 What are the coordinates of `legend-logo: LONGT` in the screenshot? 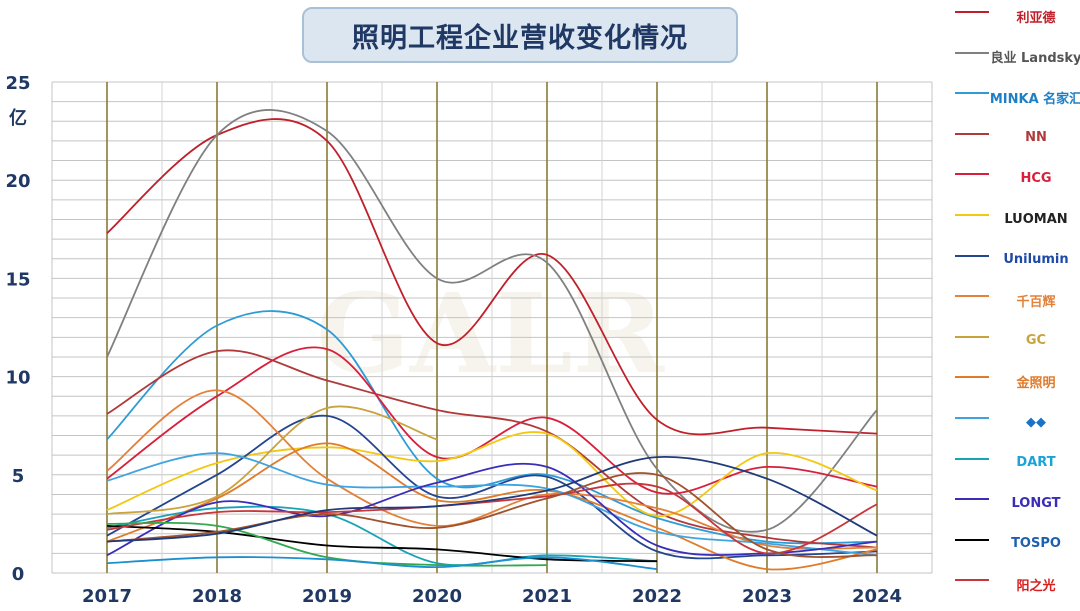 It's located at (1036, 503).